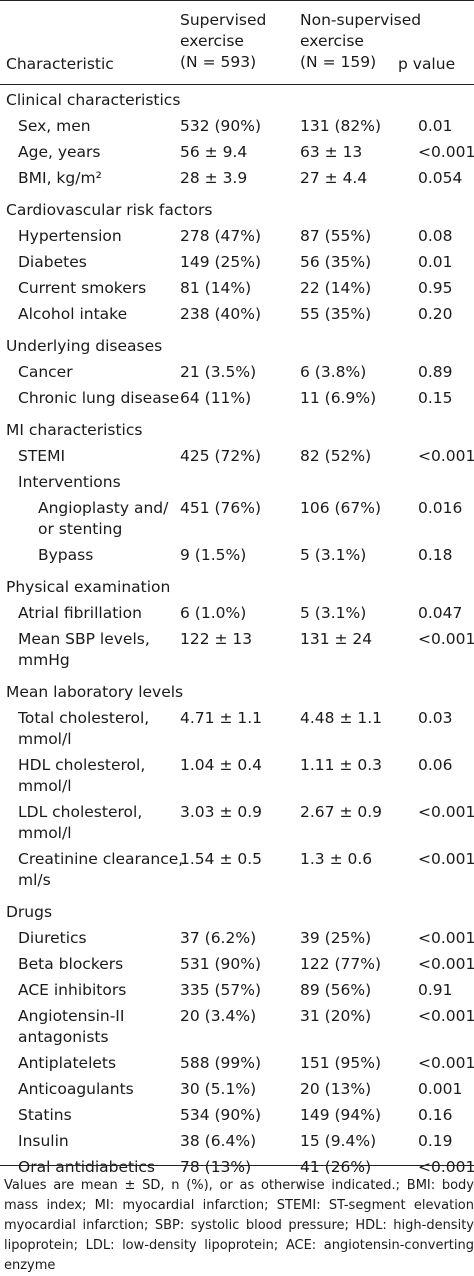  What do you see at coordinates (84, 639) in the screenshot?
I see `row-label: Mean SBP levels,` at bounding box center [84, 639].